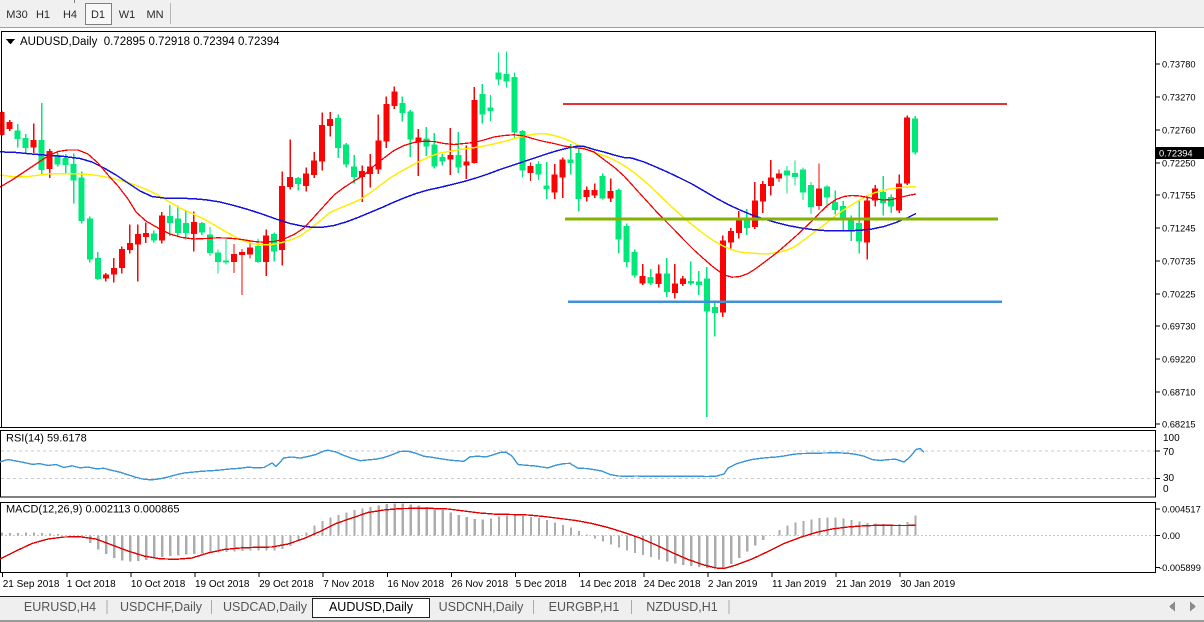  Describe the element at coordinates (70, 15) in the screenshot. I see `svg-text: H4` at that location.